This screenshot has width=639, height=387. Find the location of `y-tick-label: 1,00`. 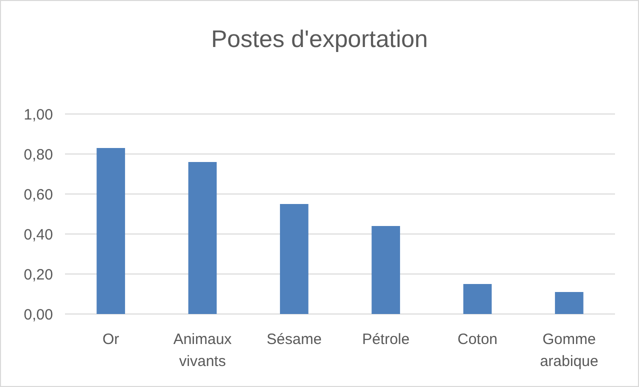

y-tick-label: 1,00 is located at coordinates (38, 115).